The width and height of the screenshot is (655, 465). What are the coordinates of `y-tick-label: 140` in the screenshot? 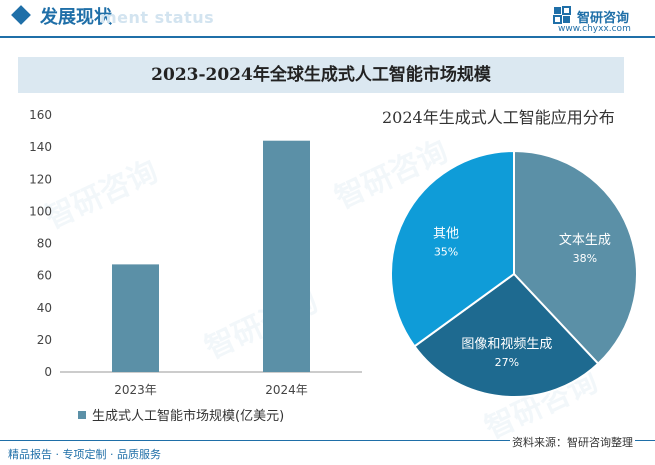 It's located at (40, 147).